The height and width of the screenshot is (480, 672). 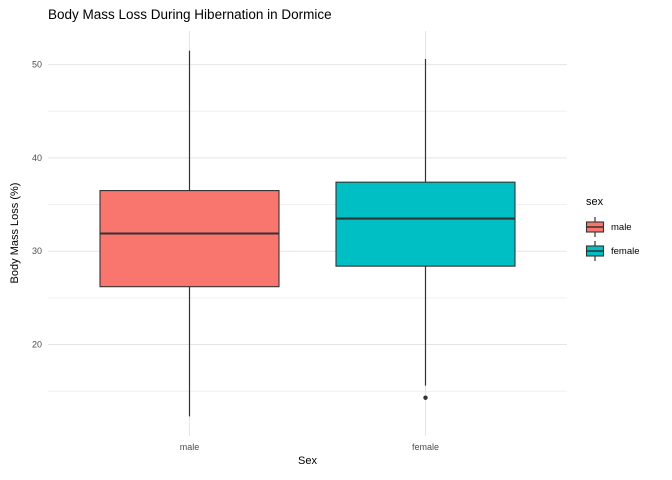 I want to click on box-female, so click(x=425, y=224).